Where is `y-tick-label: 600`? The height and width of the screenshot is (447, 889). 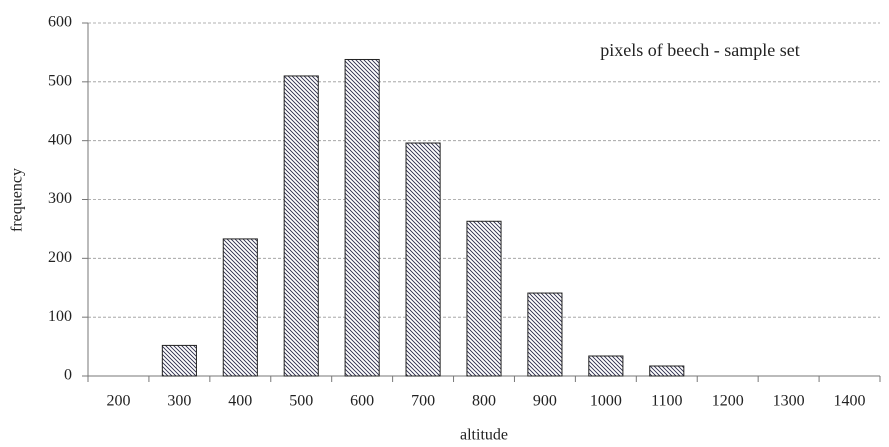
y-tick-label: 600 is located at coordinates (60, 22).